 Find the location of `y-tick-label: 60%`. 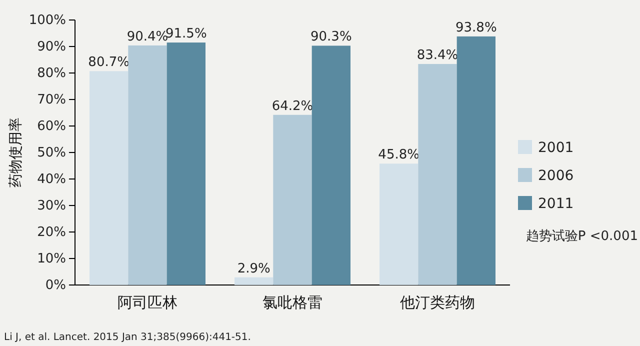

y-tick-label: 60% is located at coordinates (51, 126).